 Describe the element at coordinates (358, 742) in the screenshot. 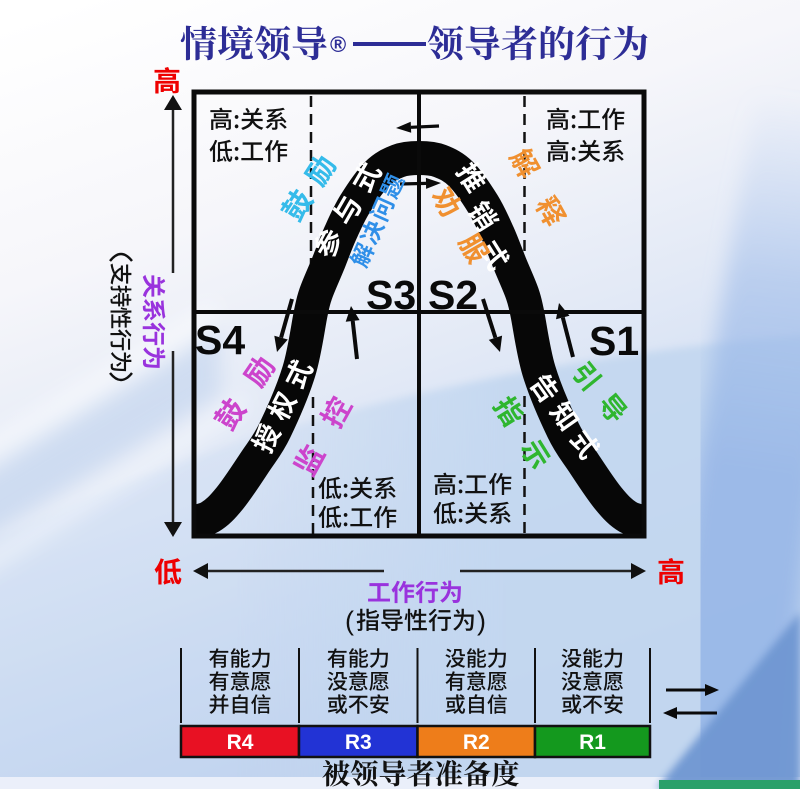

I see `svg-text: R3` at that location.